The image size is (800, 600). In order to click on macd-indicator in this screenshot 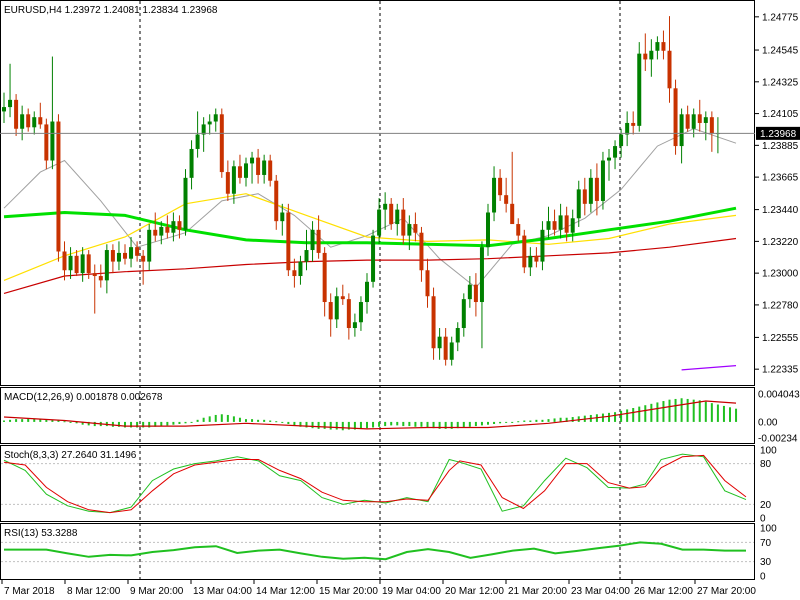, I will do `click(370, 414)`.